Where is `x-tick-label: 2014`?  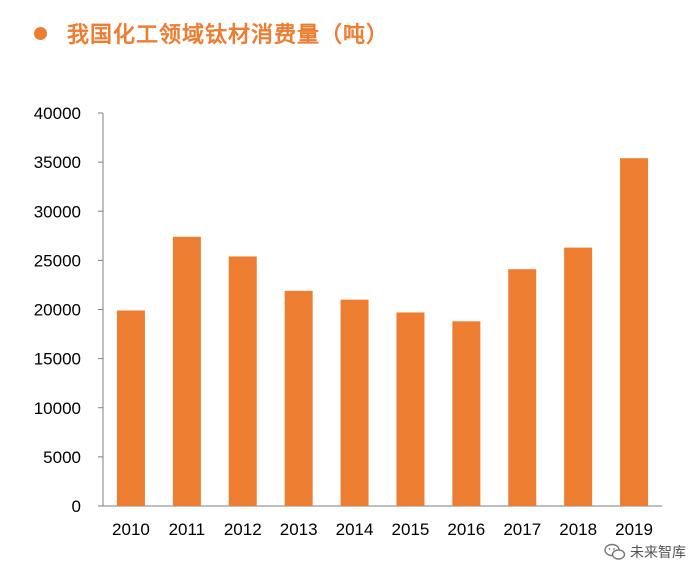 x-tick-label: 2014 is located at coordinates (355, 529).